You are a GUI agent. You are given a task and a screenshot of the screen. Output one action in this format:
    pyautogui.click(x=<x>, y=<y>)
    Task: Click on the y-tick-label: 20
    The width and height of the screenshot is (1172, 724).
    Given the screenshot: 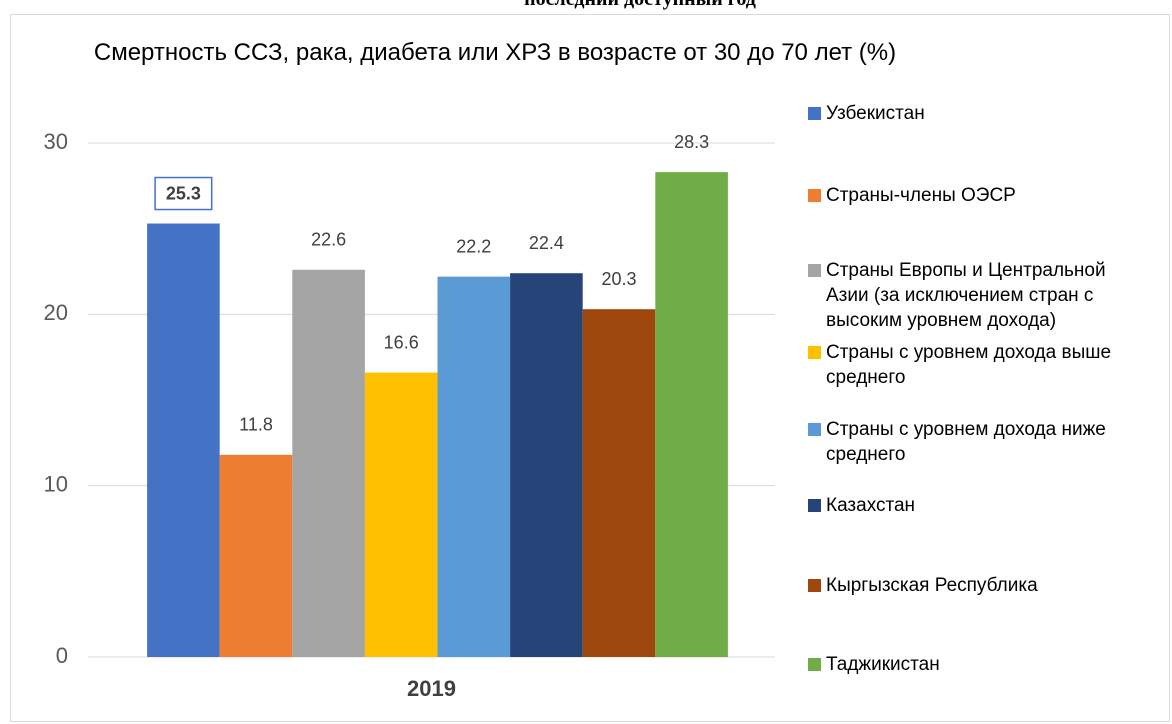 What is the action you would take?
    pyautogui.click(x=56, y=312)
    